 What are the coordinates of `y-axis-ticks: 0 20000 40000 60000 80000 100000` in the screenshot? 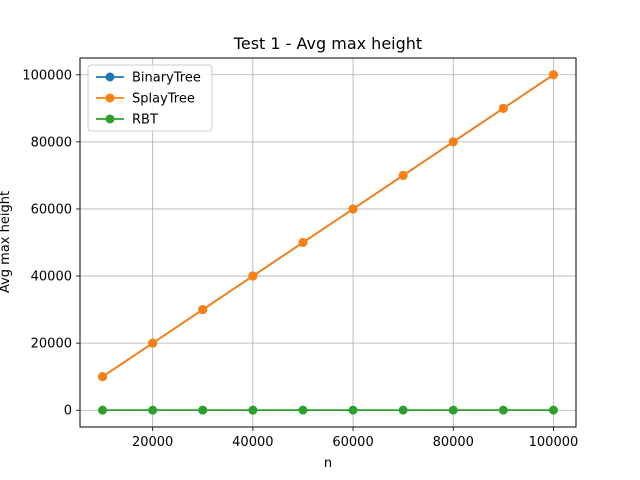 It's located at (51, 243).